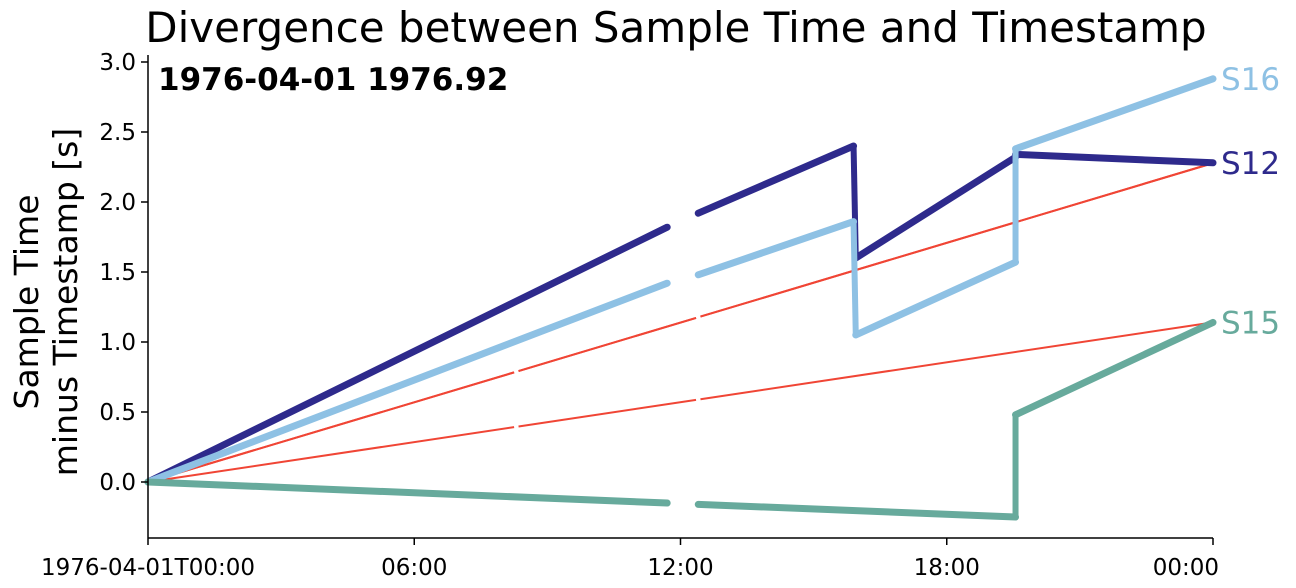  Describe the element at coordinates (333, 80) in the screenshot. I see `date-annotation: 1976-04-01 1976.92` at that location.